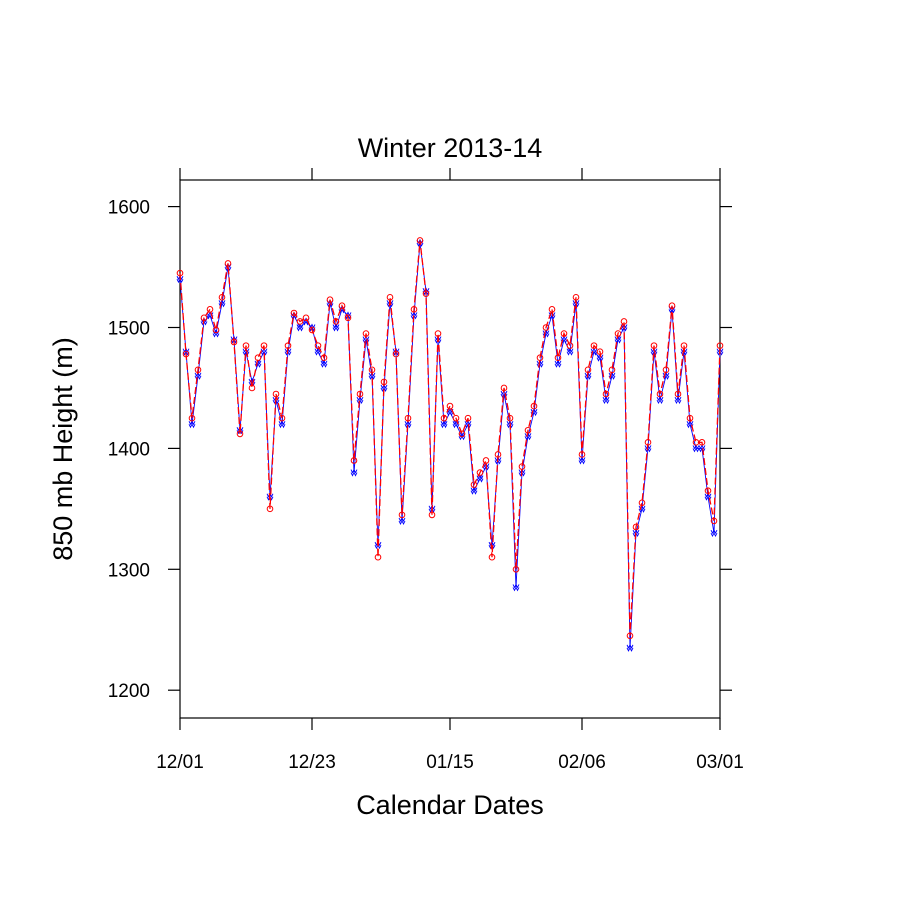 The image size is (900, 905). Describe the element at coordinates (129, 449) in the screenshot. I see `y-tick-label: 1400` at that location.